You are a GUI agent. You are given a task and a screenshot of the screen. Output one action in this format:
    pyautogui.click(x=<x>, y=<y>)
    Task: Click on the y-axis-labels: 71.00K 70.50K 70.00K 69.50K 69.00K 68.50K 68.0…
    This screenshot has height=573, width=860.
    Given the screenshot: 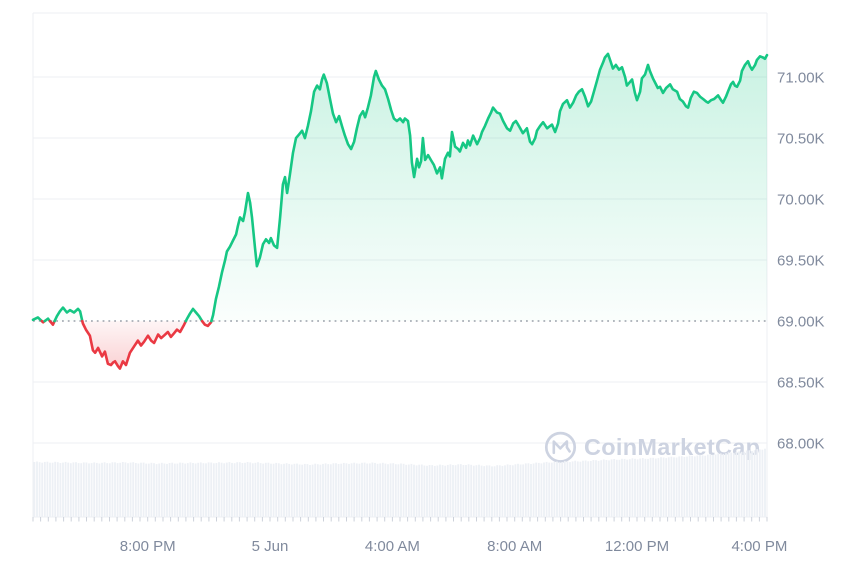 What is the action you would take?
    pyautogui.click(x=801, y=260)
    